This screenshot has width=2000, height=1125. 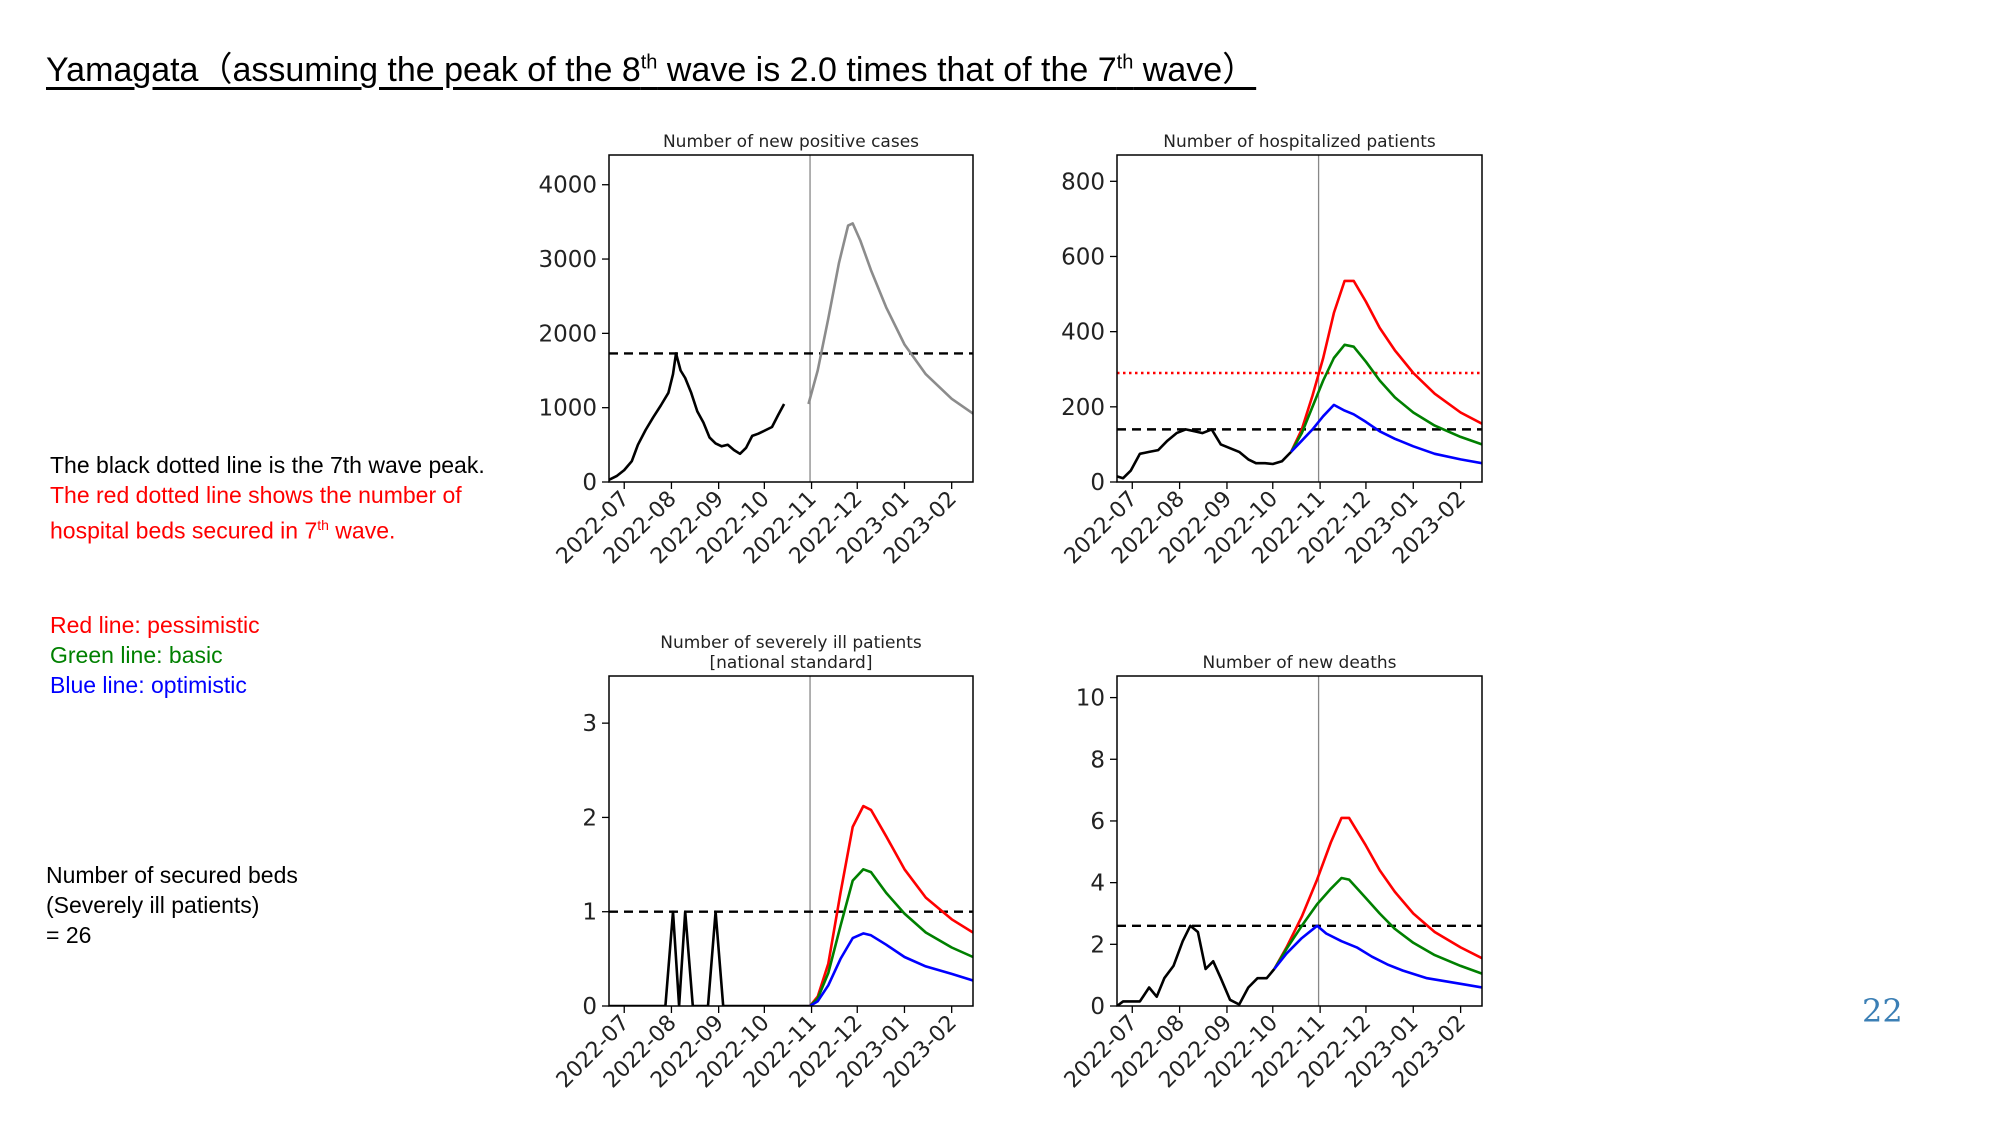 I want to click on cases-series-actual, so click(x=697, y=416).